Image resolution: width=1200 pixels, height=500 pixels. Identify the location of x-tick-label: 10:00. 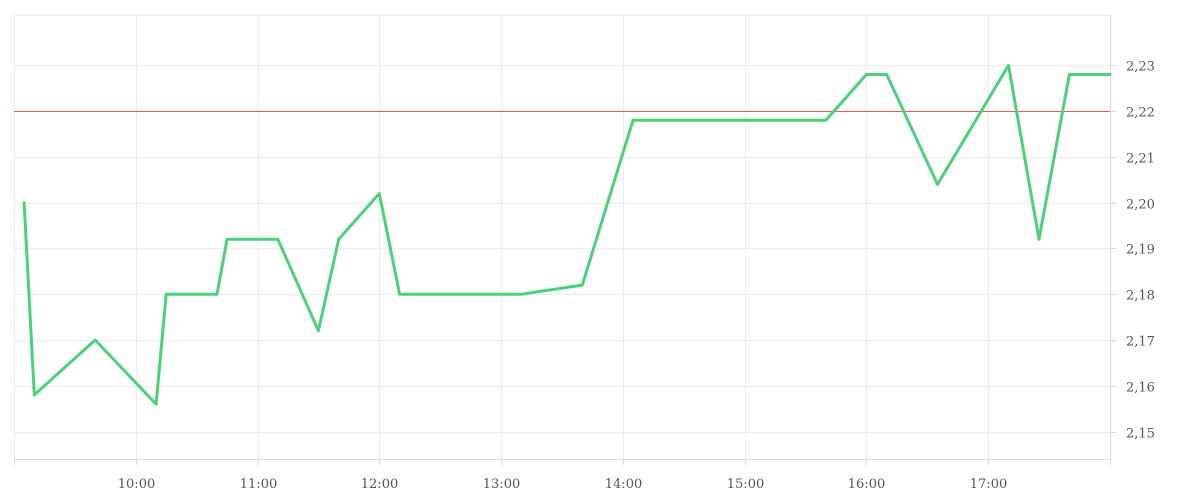
(136, 484).